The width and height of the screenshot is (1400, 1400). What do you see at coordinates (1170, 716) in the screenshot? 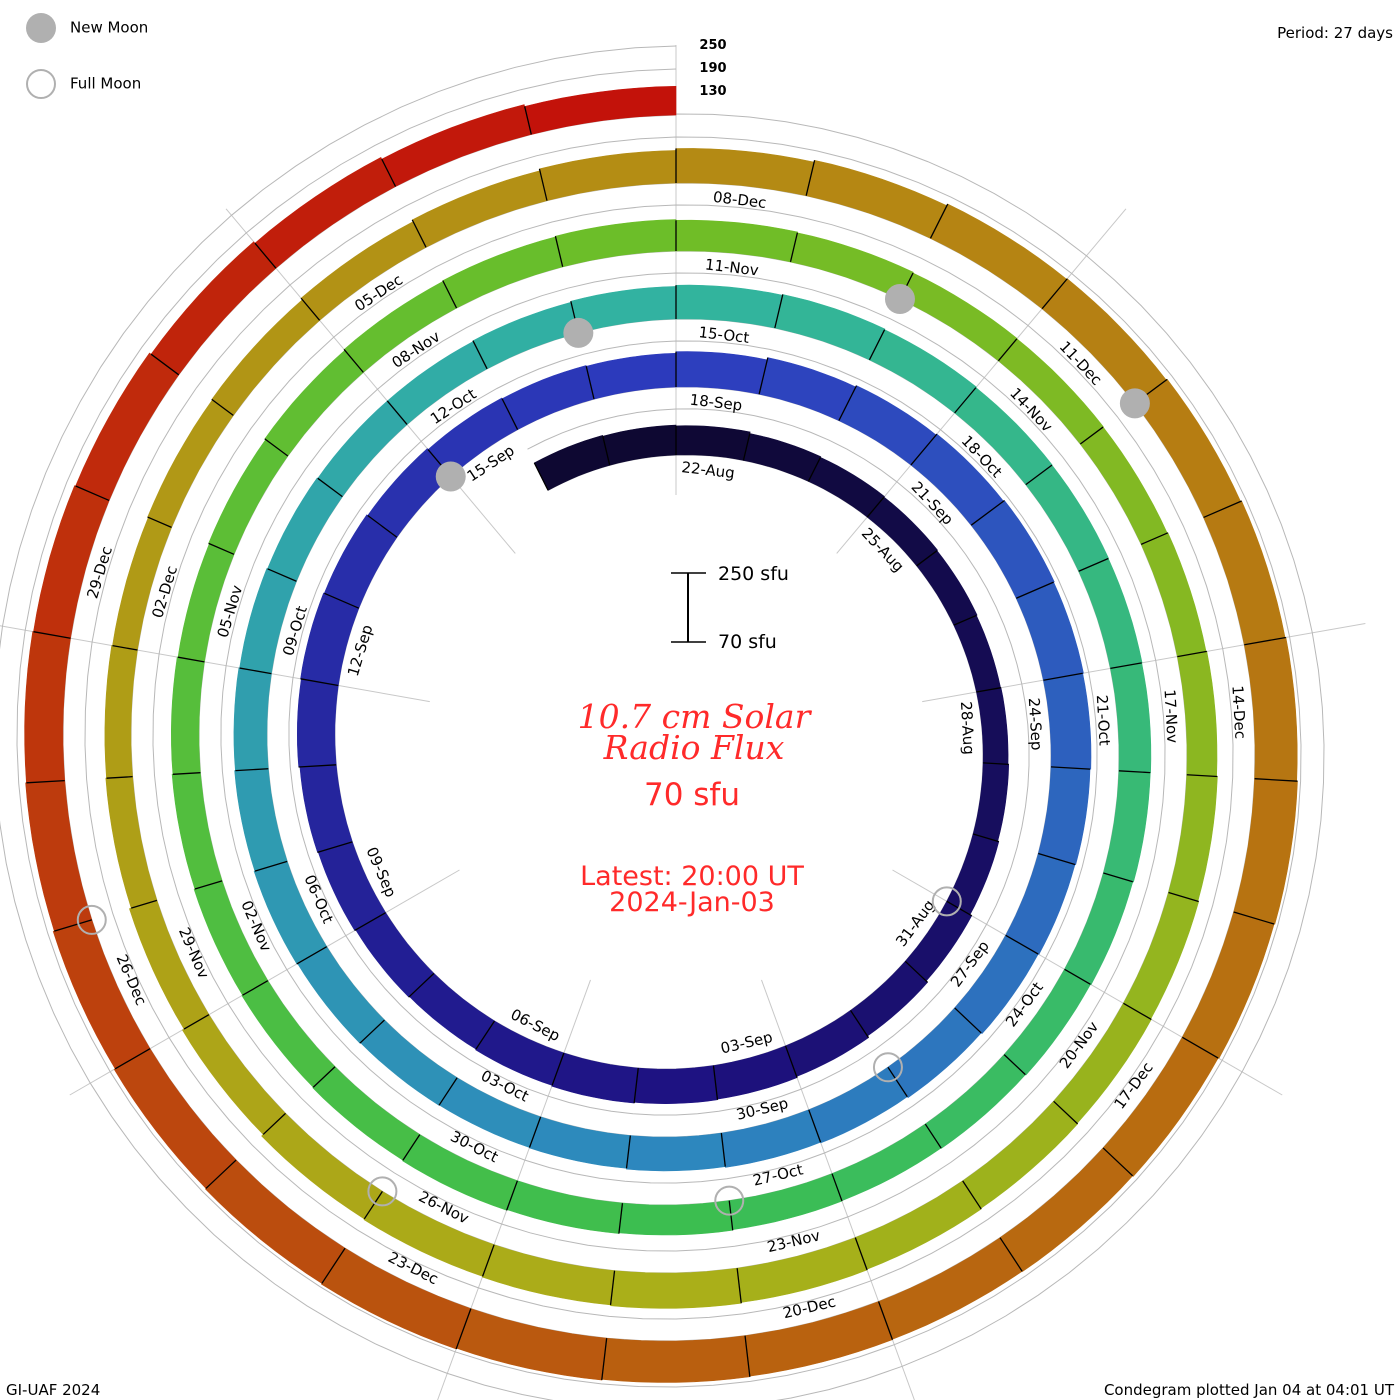
I see `date-label: 17-Nov` at bounding box center [1170, 716].